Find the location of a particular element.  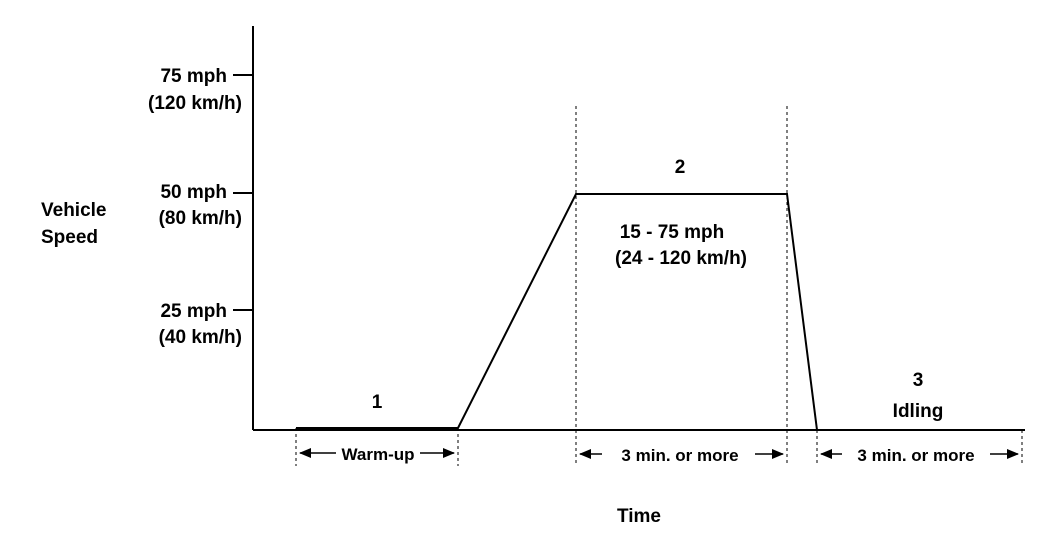

tick-label-75-mph: 75 mph is located at coordinates (193, 76).